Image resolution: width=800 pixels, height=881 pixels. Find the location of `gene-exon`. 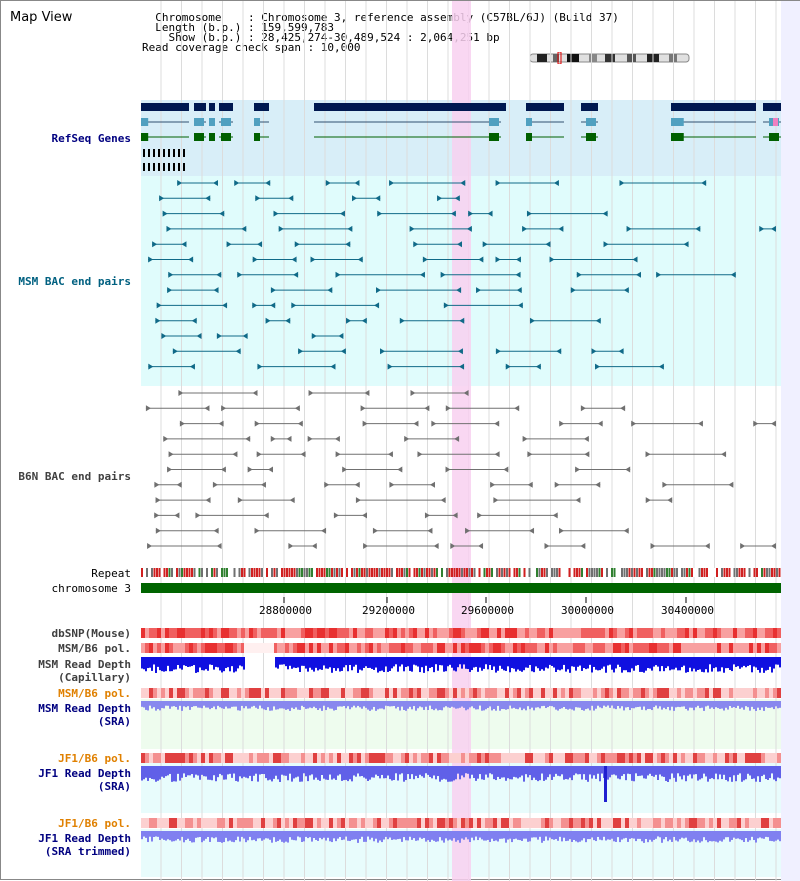

gene-exon is located at coordinates (226, 137).